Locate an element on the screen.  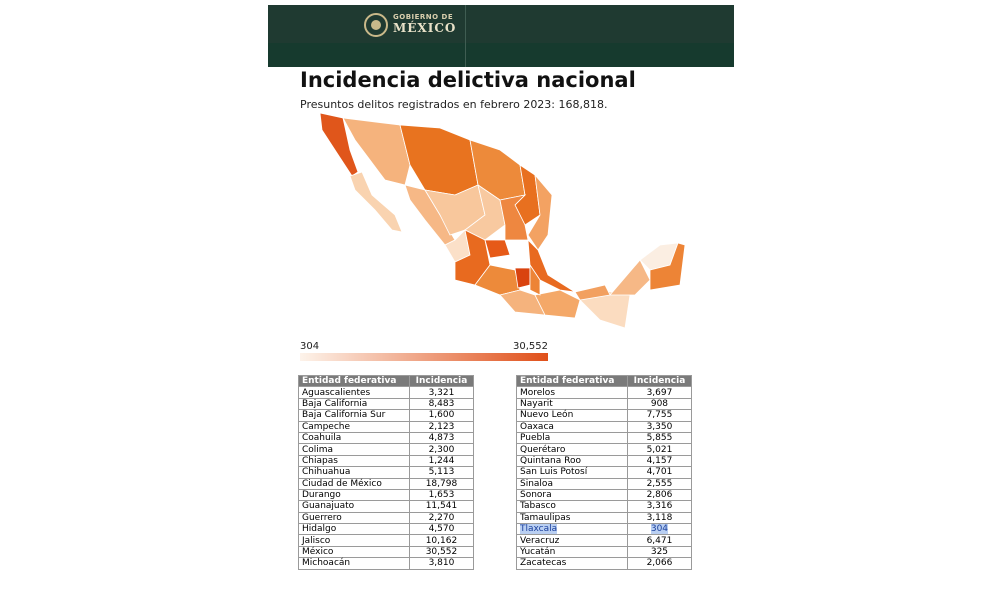
table-row: Sinaloa 2,555 is located at coordinates (604, 483).